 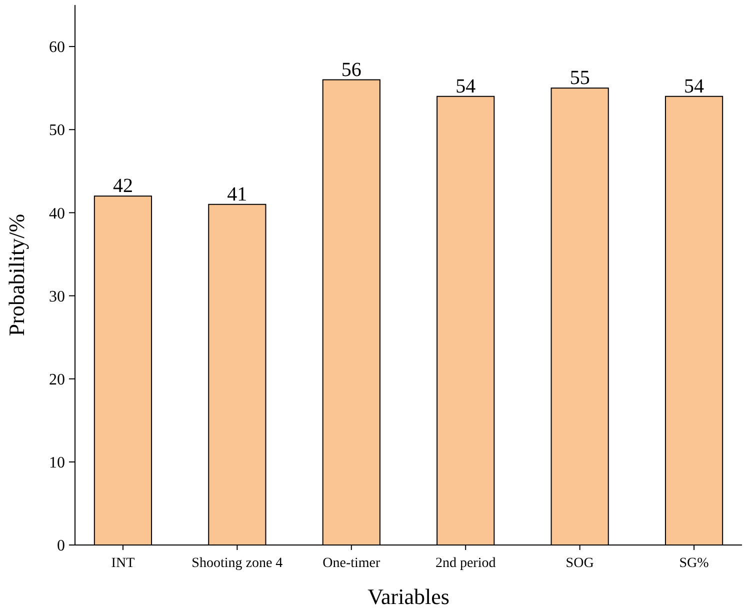 What do you see at coordinates (351, 563) in the screenshot?
I see `x-tick-label: One-timer` at bounding box center [351, 563].